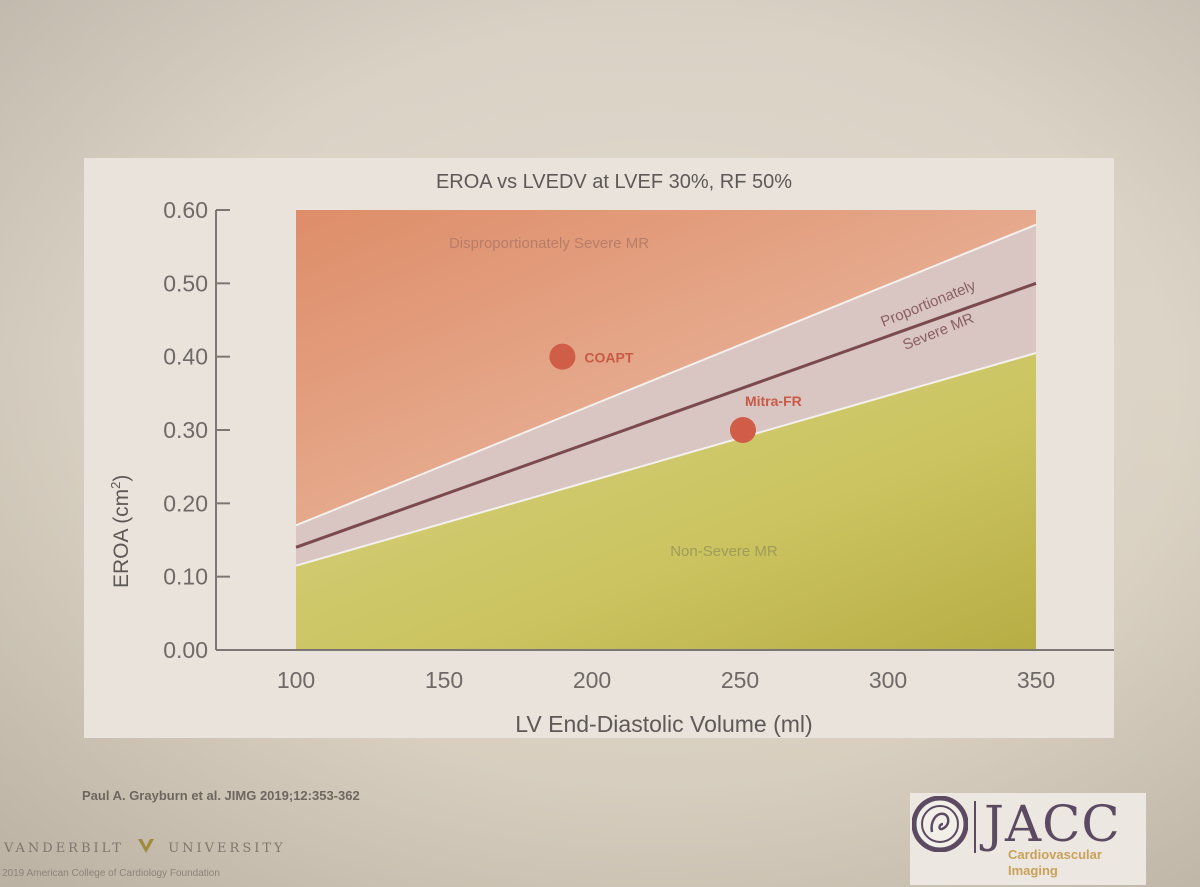  I want to click on point-label-1: Mitra-FR, so click(773, 401).